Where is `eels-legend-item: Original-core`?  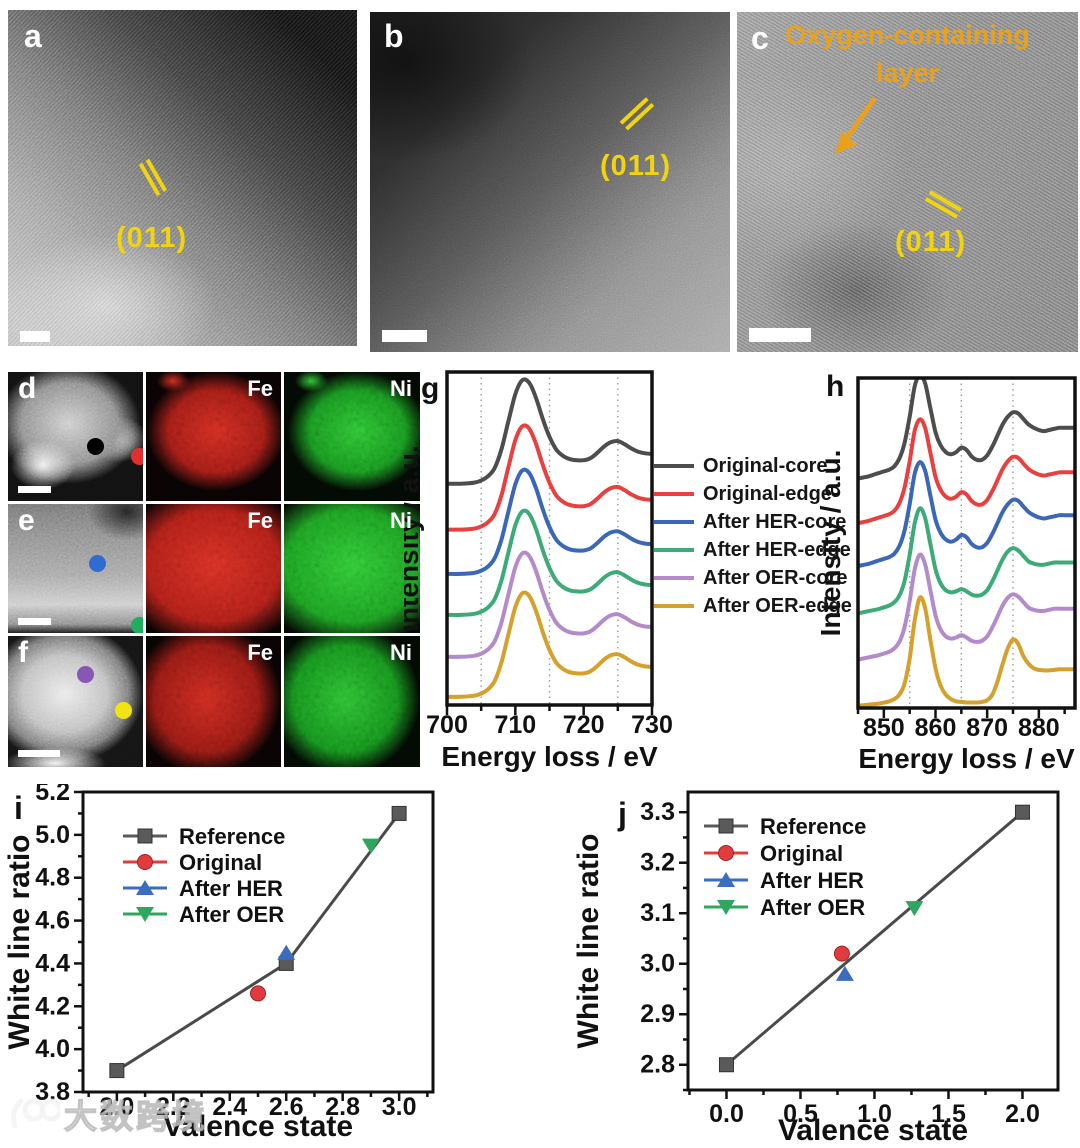 eels-legend-item: Original-core is located at coordinates (753, 466).